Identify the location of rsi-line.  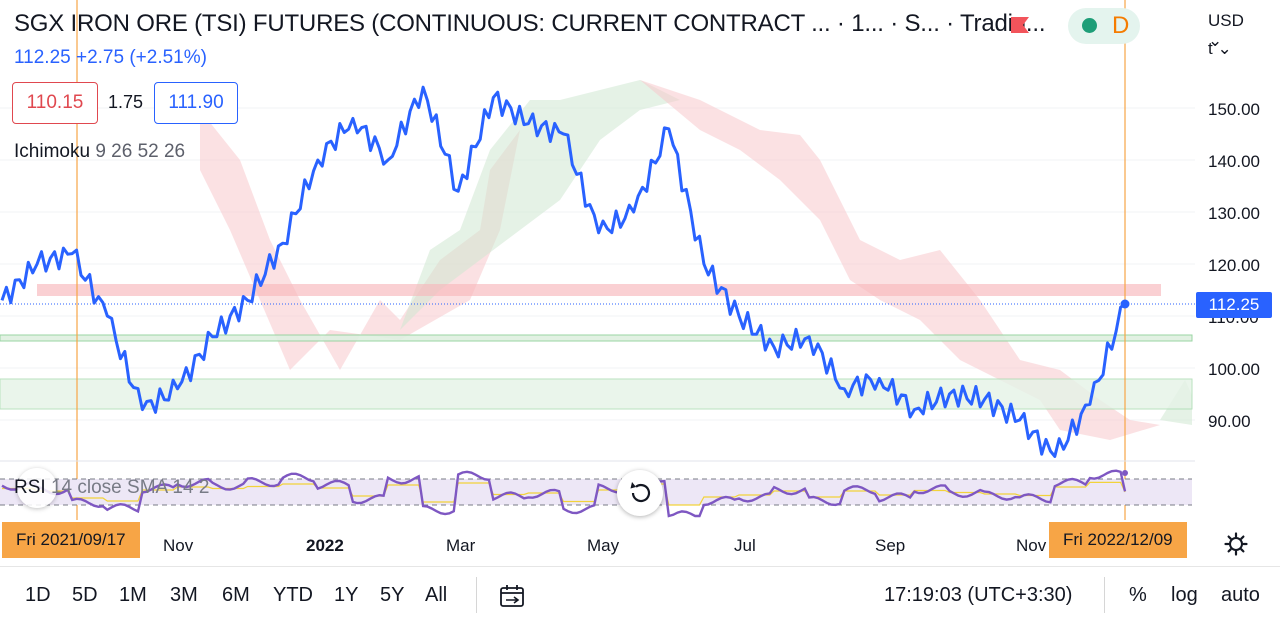
(564, 493).